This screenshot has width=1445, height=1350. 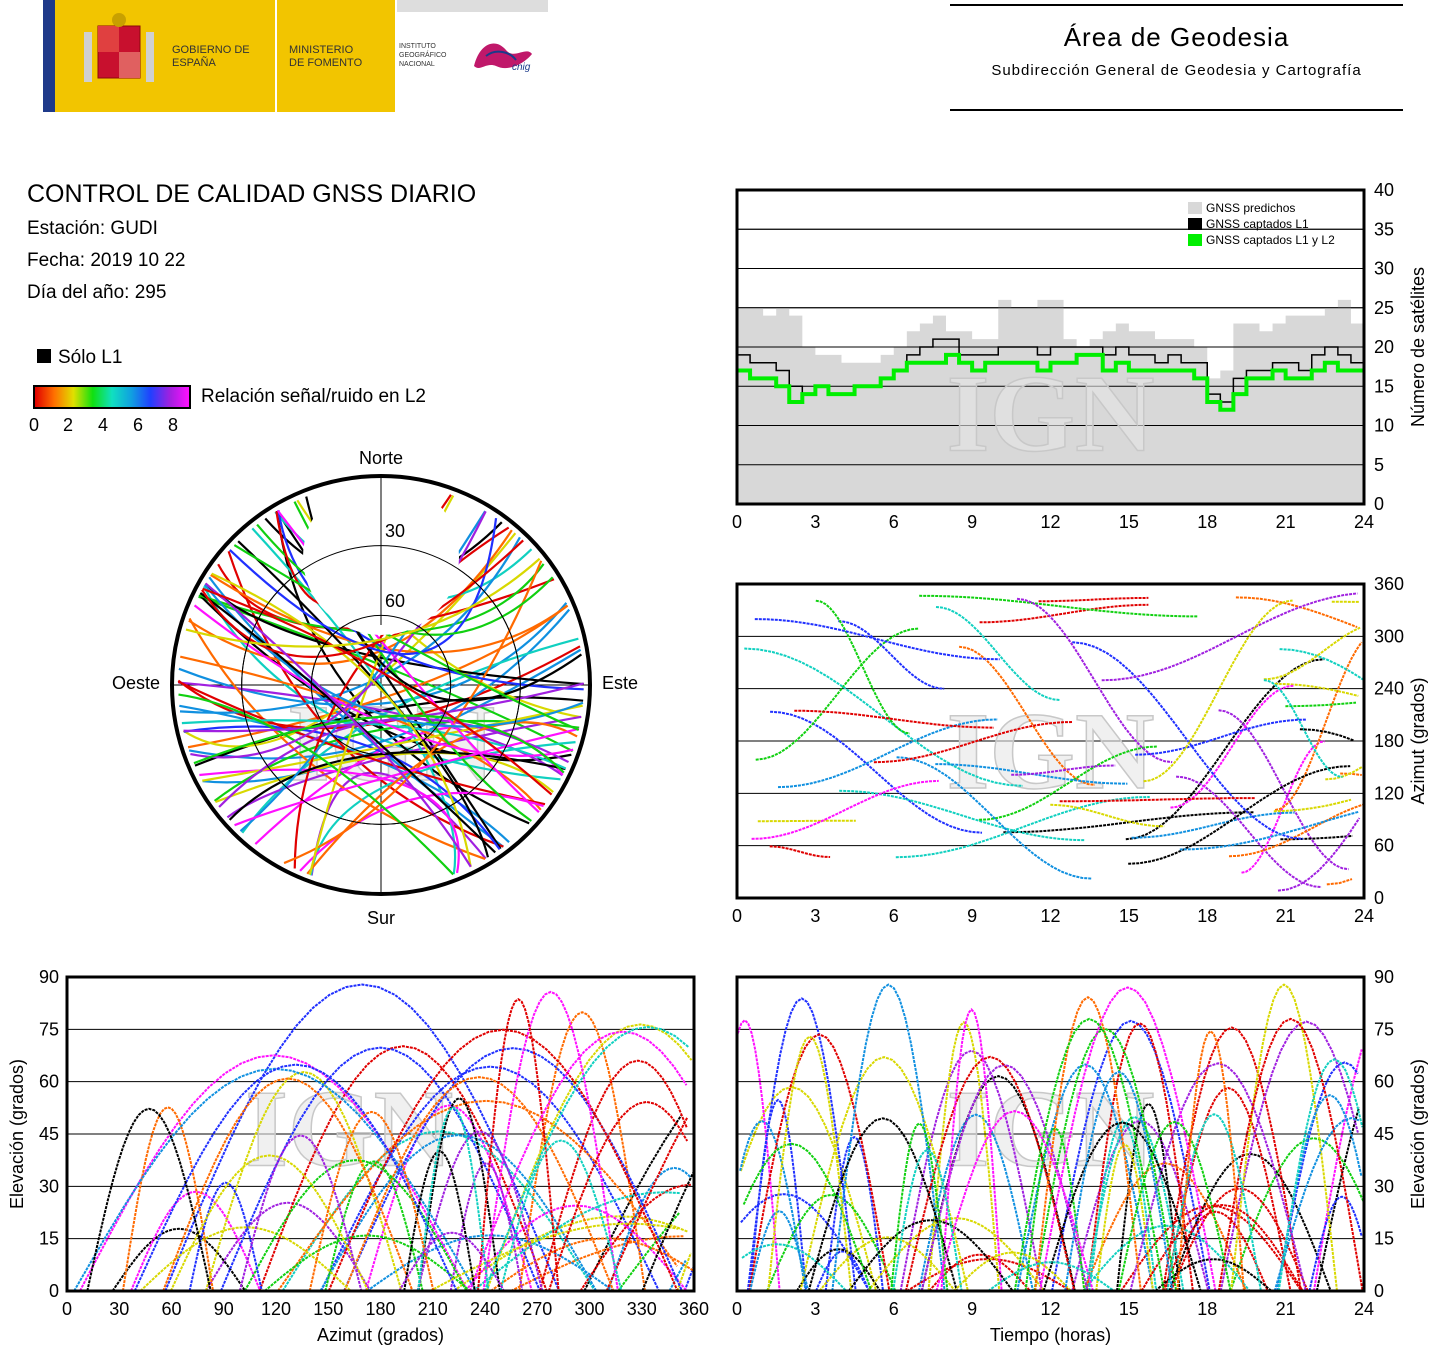 What do you see at coordinates (1257, 224) in the screenshot?
I see `sat-legend-label: GNSS captados L1` at bounding box center [1257, 224].